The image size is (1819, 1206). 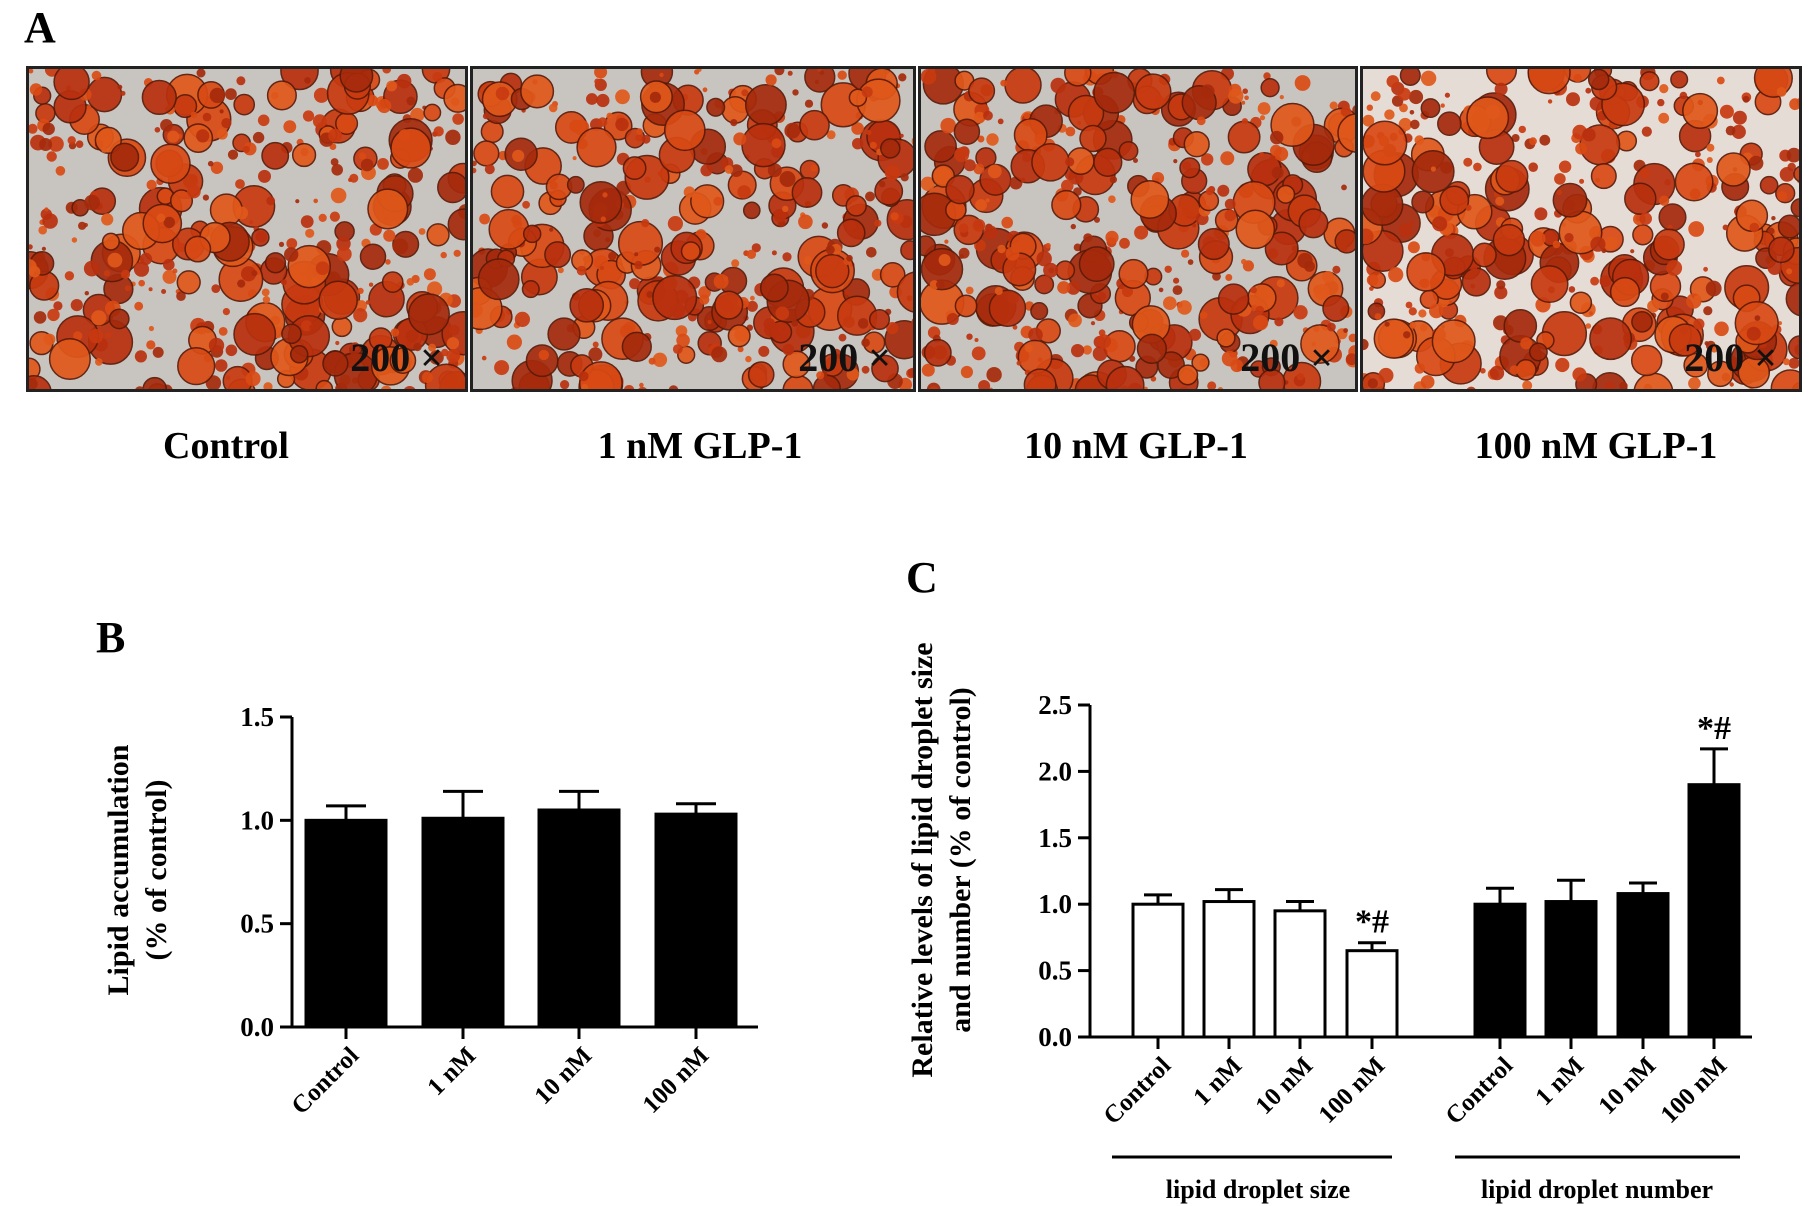 What do you see at coordinates (844, 357) in the screenshot?
I see `magnification-label: 200 ×` at bounding box center [844, 357].